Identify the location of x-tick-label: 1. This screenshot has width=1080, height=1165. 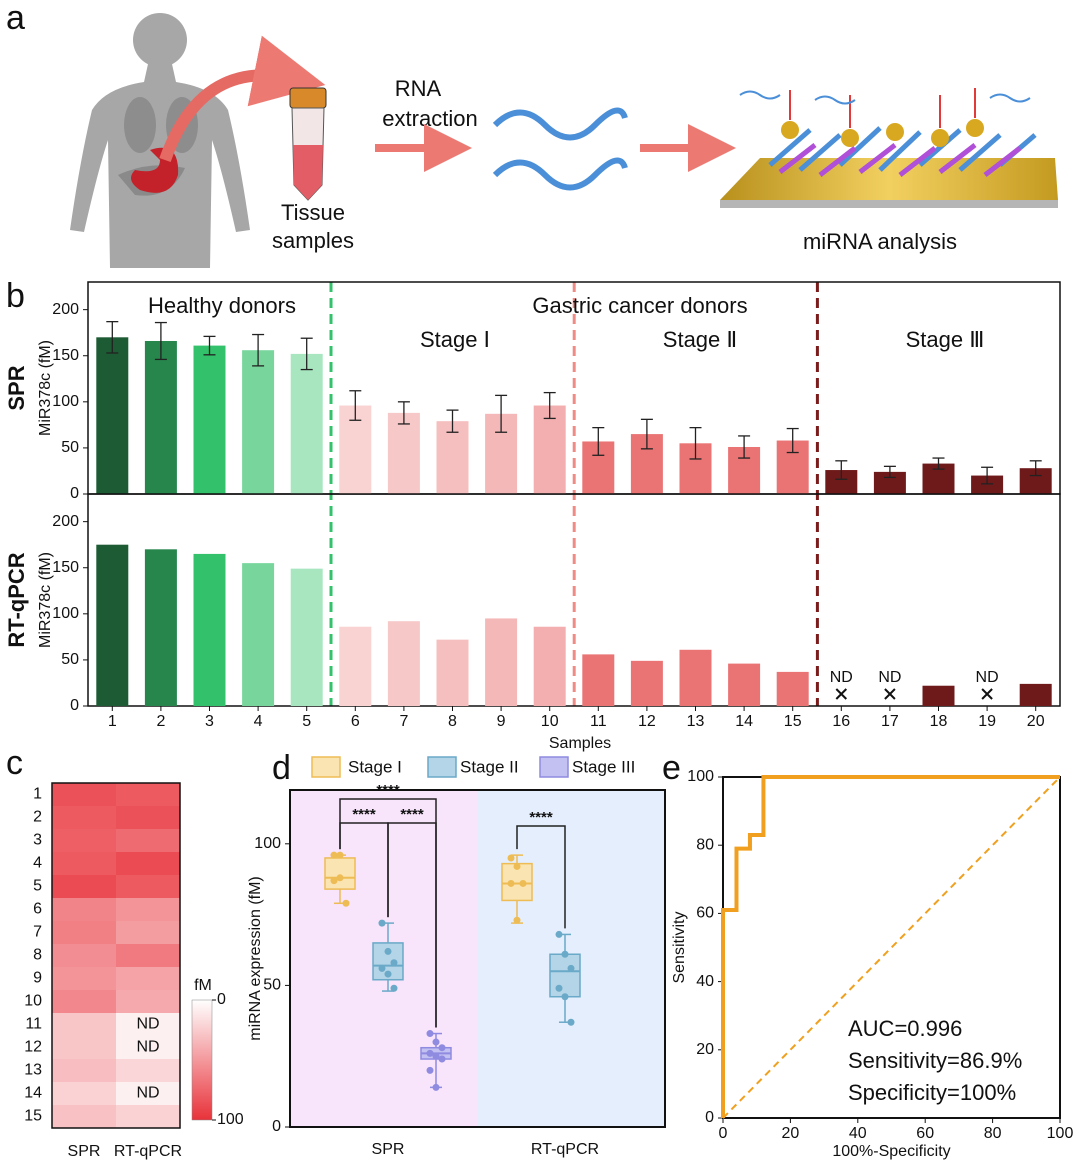
(112, 721).